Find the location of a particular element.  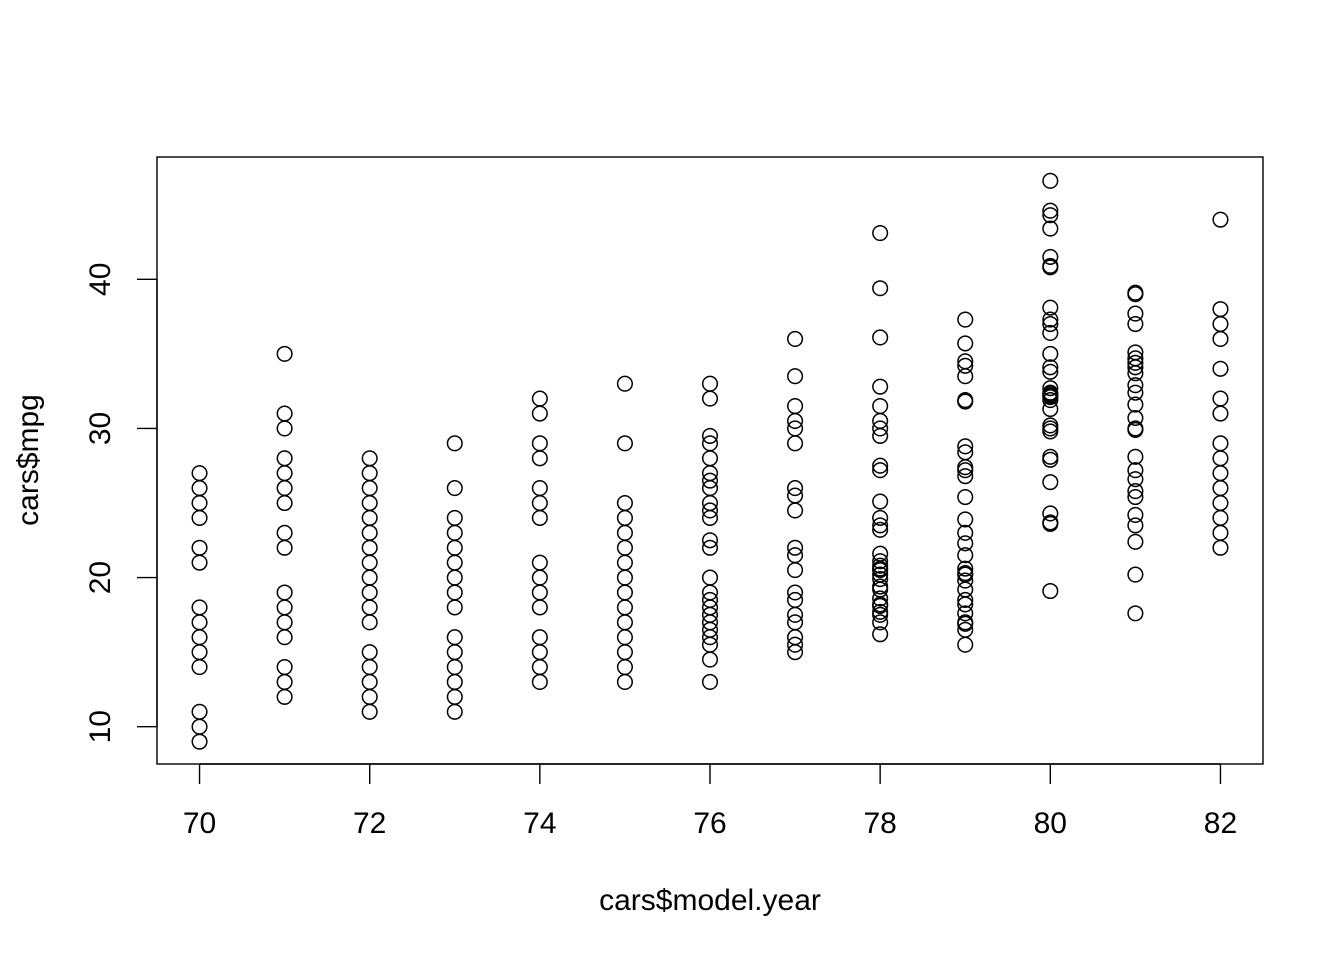

x-axis-label: cars$model.year is located at coordinates (710, 900).